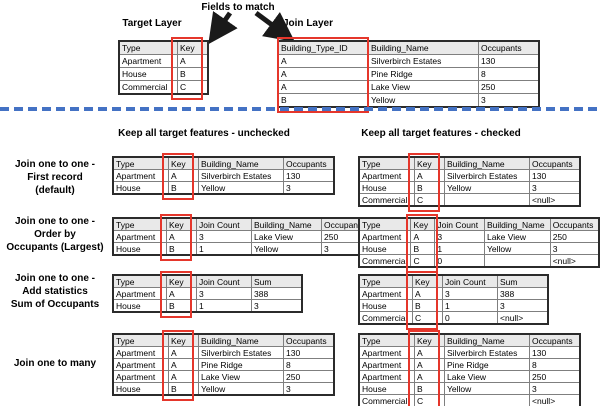 This screenshot has height=406, width=600. Describe the element at coordinates (55, 291) in the screenshot. I see `scenario-label-line: Add statistics` at that location.